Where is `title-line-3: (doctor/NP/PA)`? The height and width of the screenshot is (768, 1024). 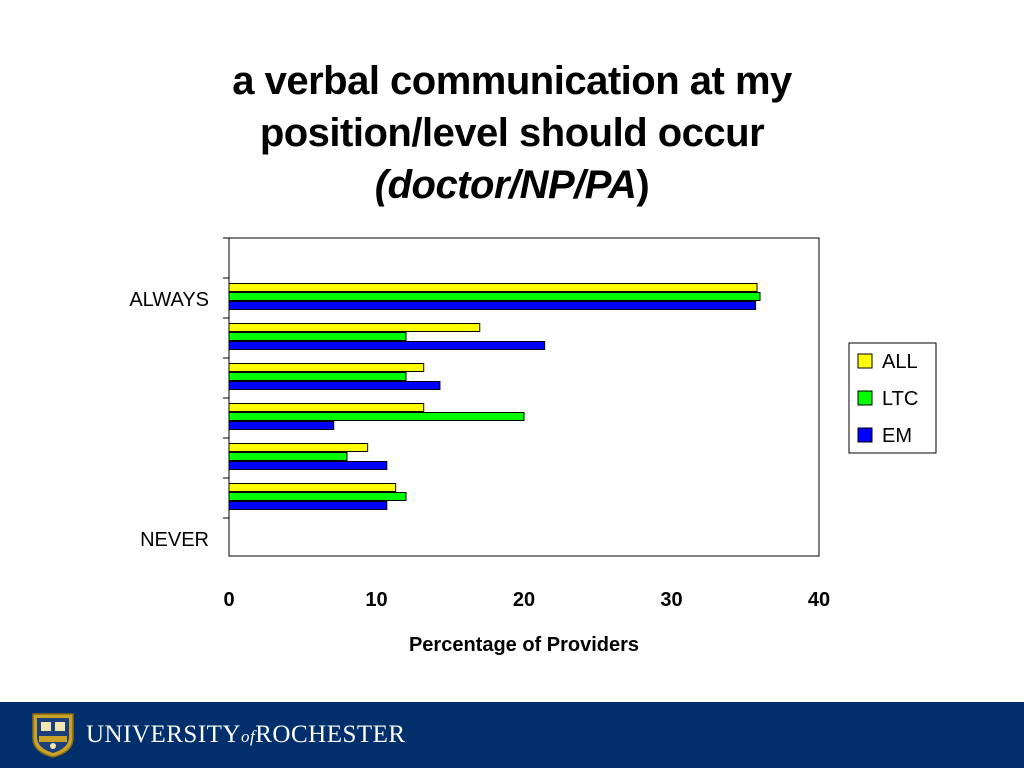
title-line-3: (doctor/NP/PA) is located at coordinates (512, 185).